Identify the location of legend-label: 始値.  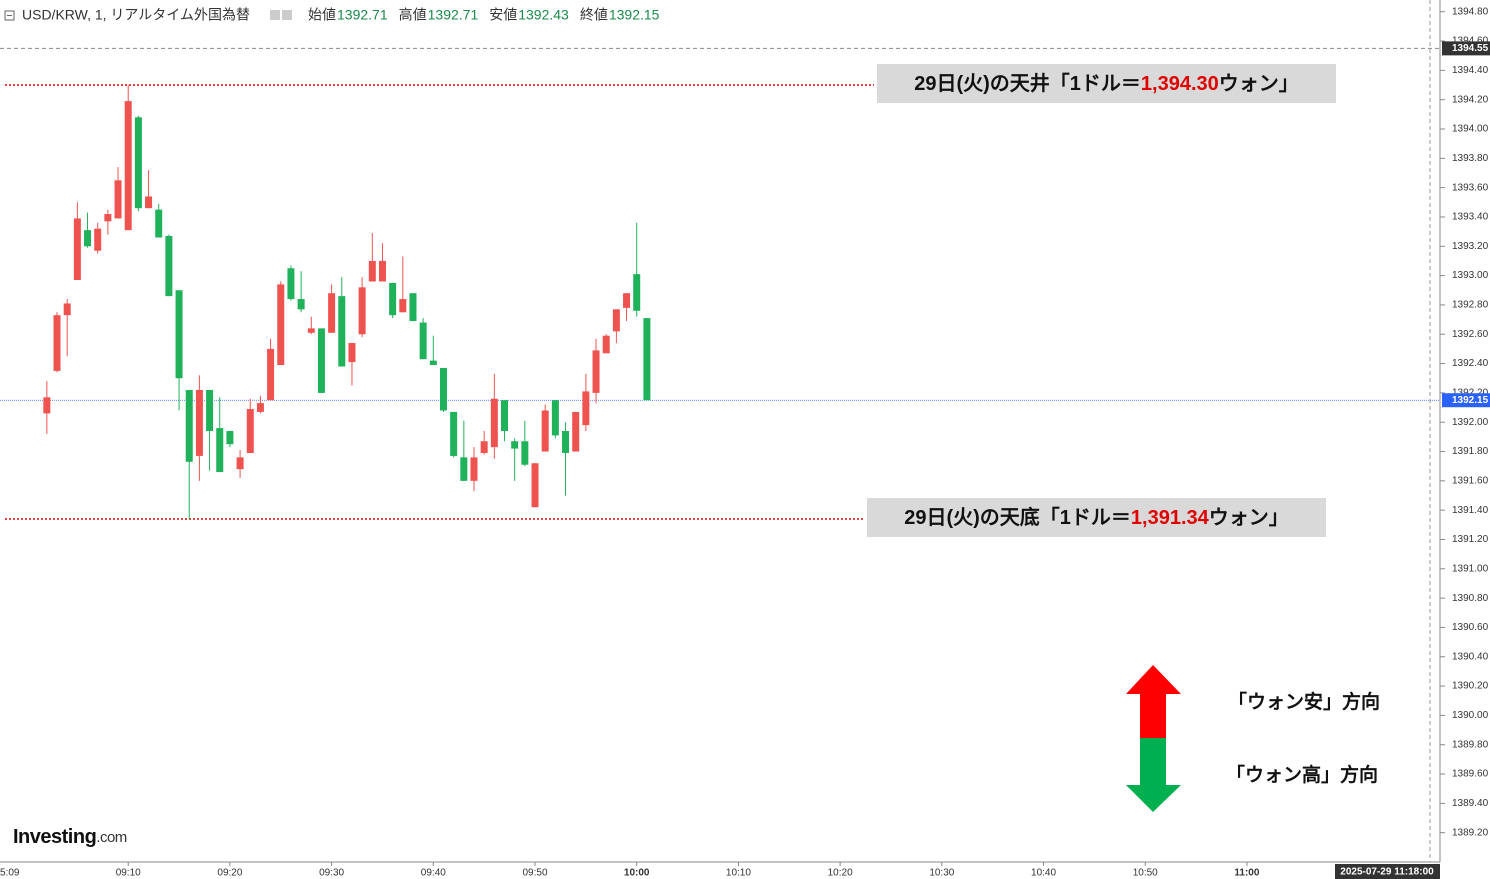
(322, 15).